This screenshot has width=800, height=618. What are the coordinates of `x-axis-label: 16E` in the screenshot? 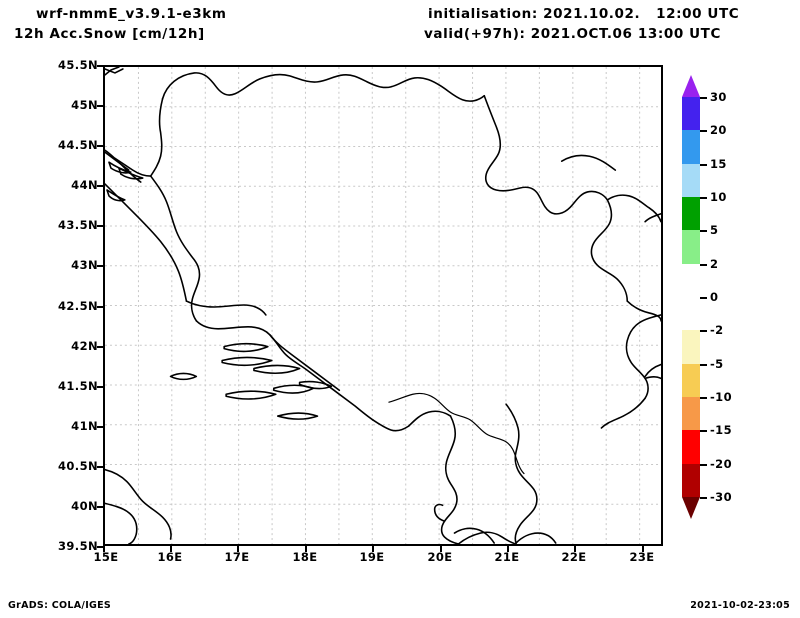 It's located at (170, 557).